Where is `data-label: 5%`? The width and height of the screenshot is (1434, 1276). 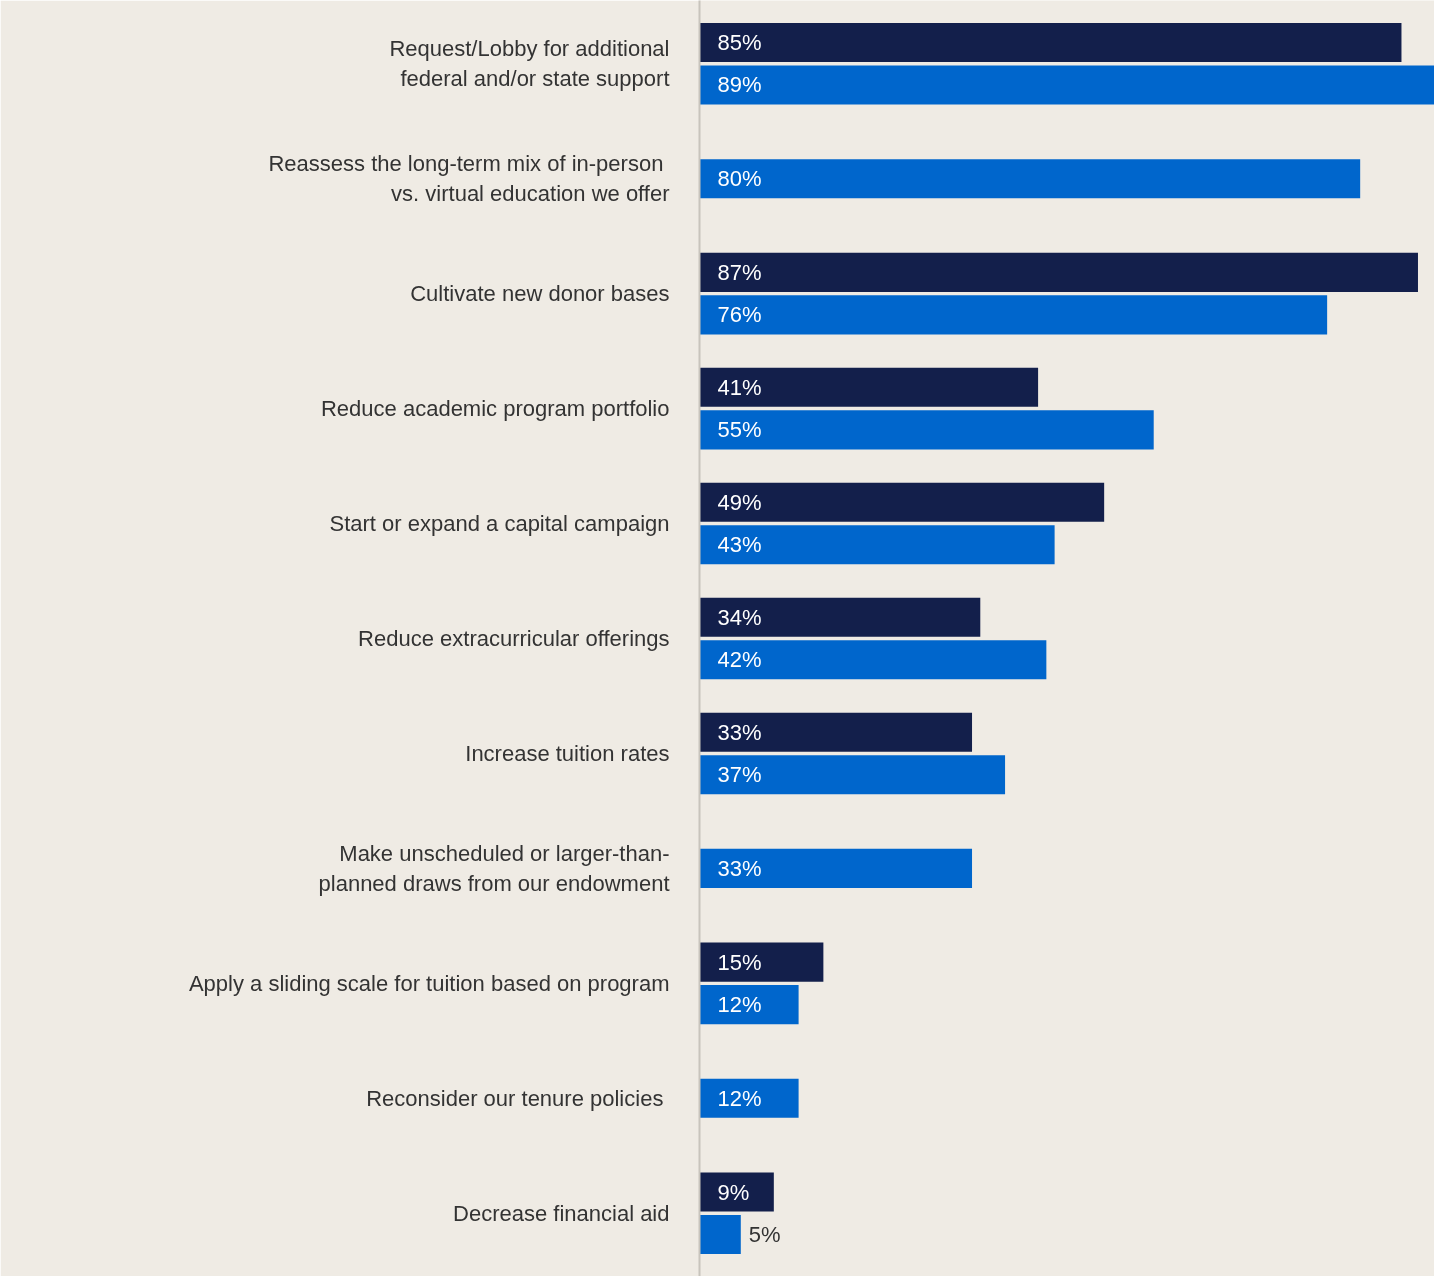 data-label: 5% is located at coordinates (764, 1235).